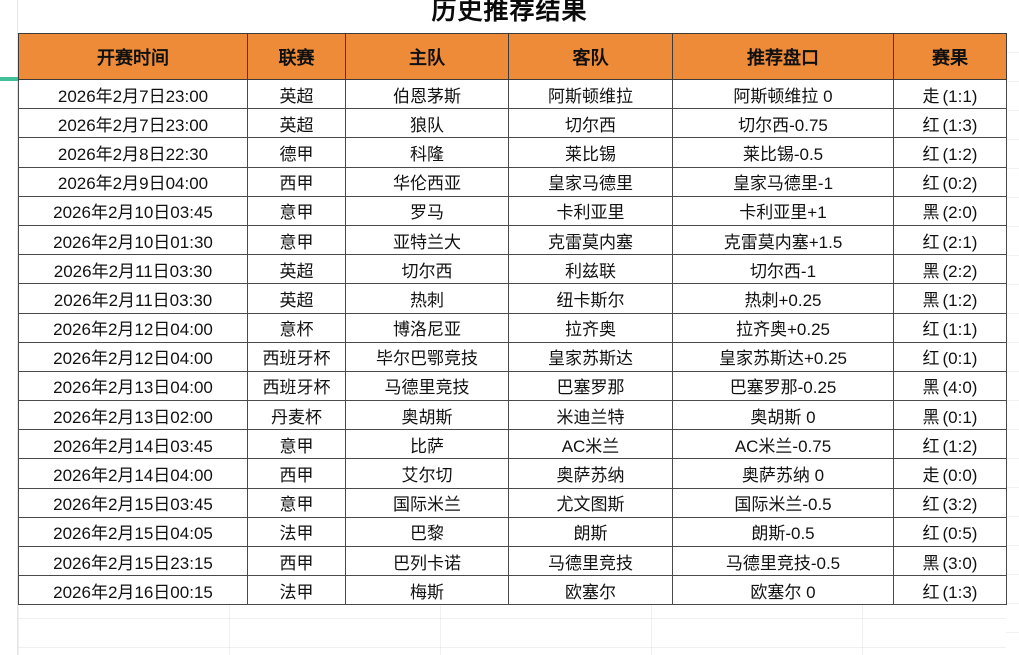 The height and width of the screenshot is (655, 1019). Describe the element at coordinates (950, 269) in the screenshot. I see `cell-result: 黑 (2:2)` at that location.